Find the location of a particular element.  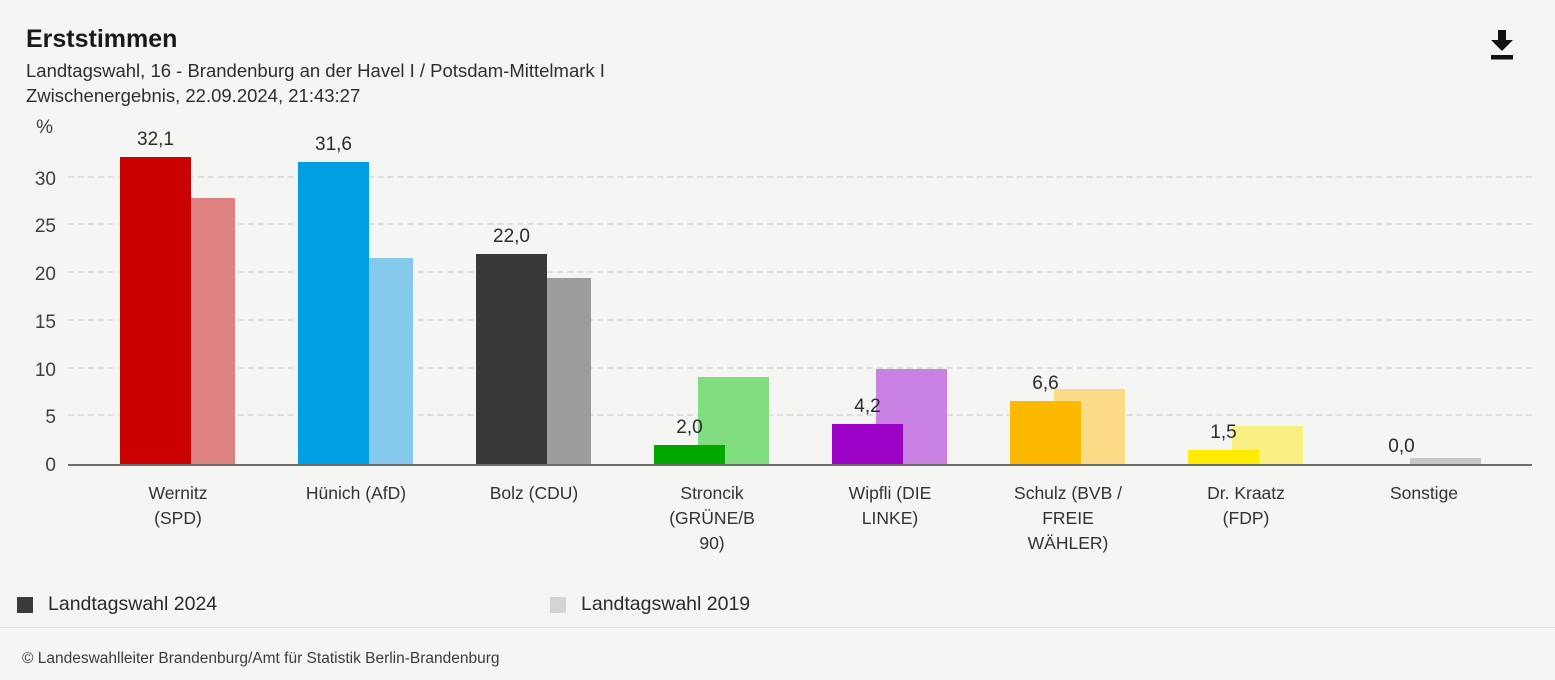

y-tick-label: 15 is located at coordinates (45, 322).